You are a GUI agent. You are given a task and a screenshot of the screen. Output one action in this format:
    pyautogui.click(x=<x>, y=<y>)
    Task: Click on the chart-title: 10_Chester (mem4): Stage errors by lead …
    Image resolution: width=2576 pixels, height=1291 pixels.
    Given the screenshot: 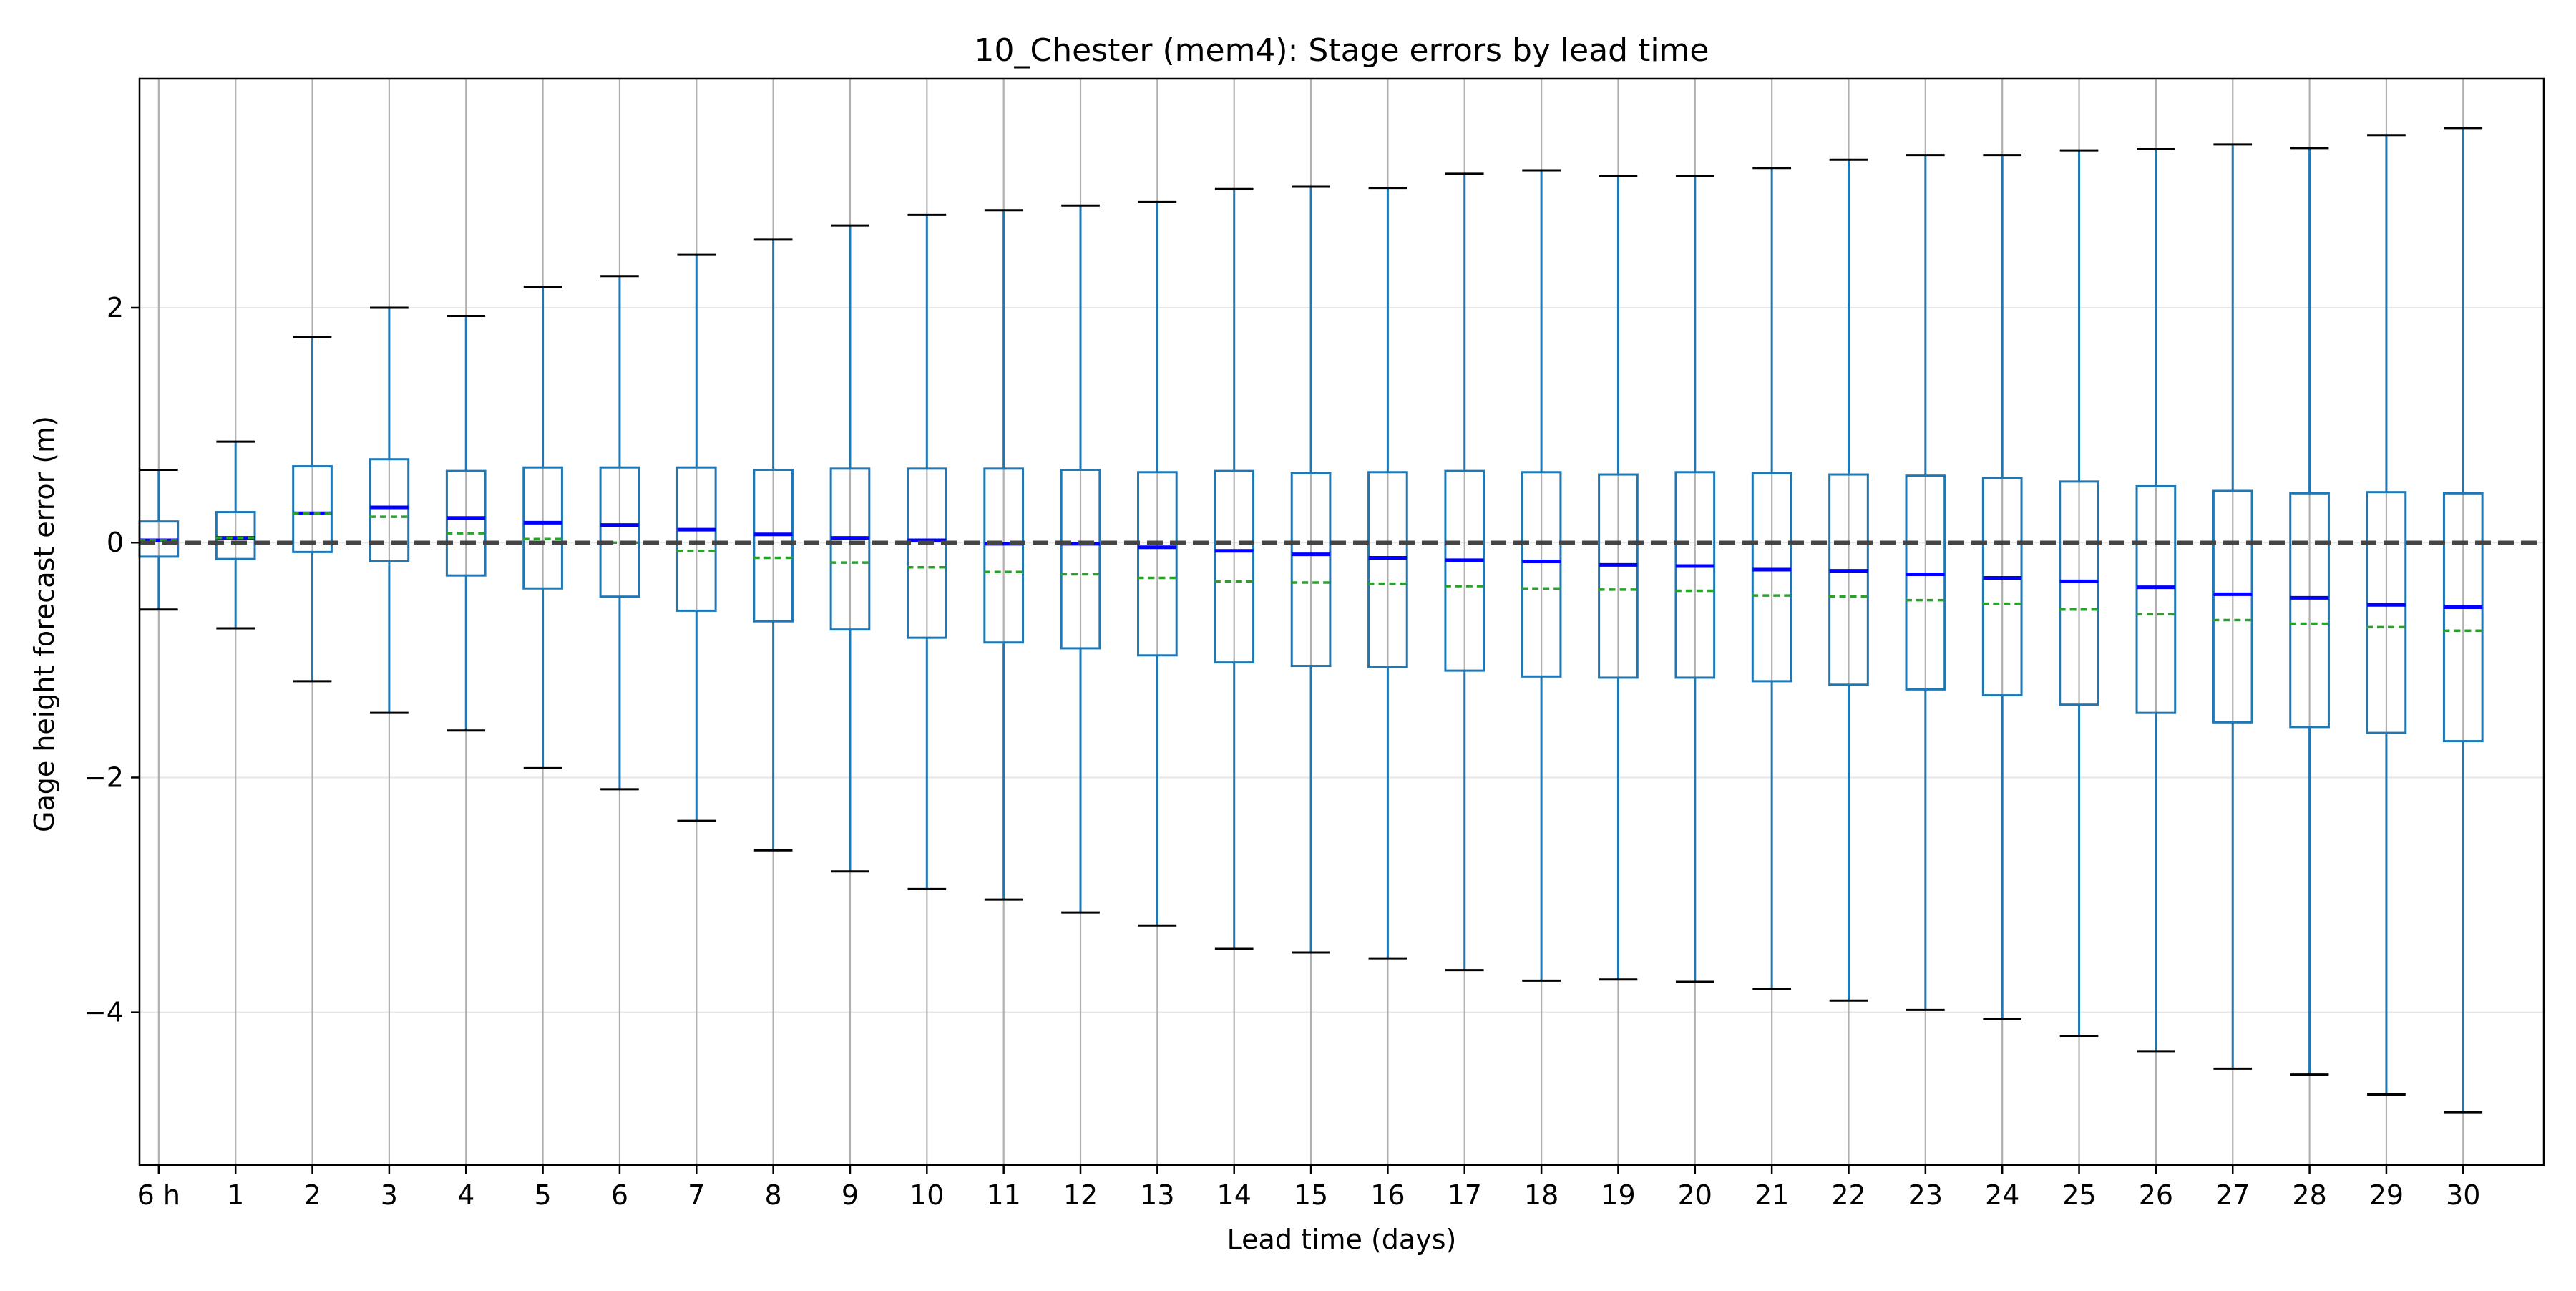 What is the action you would take?
    pyautogui.click(x=1341, y=50)
    